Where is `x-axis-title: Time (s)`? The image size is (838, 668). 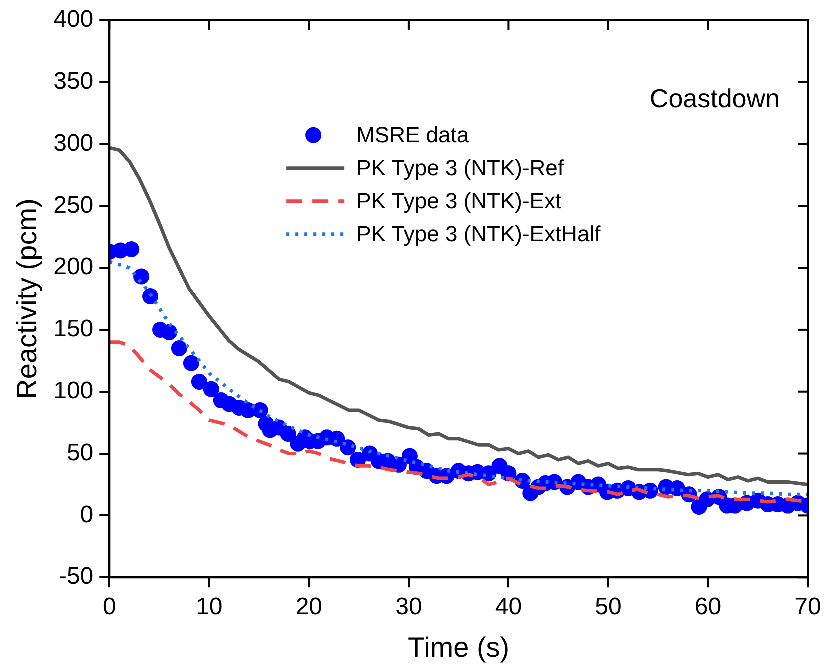 x-axis-title: Time (s) is located at coordinates (459, 647).